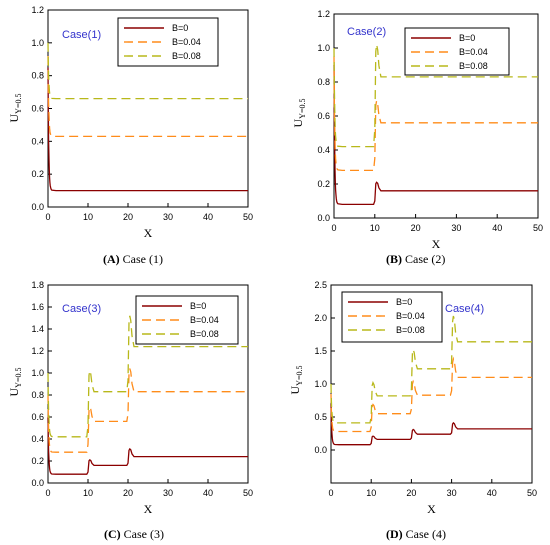 The height and width of the screenshot is (545, 550). Describe the element at coordinates (464, 309) in the screenshot. I see `case-label: Case(4)` at that location.